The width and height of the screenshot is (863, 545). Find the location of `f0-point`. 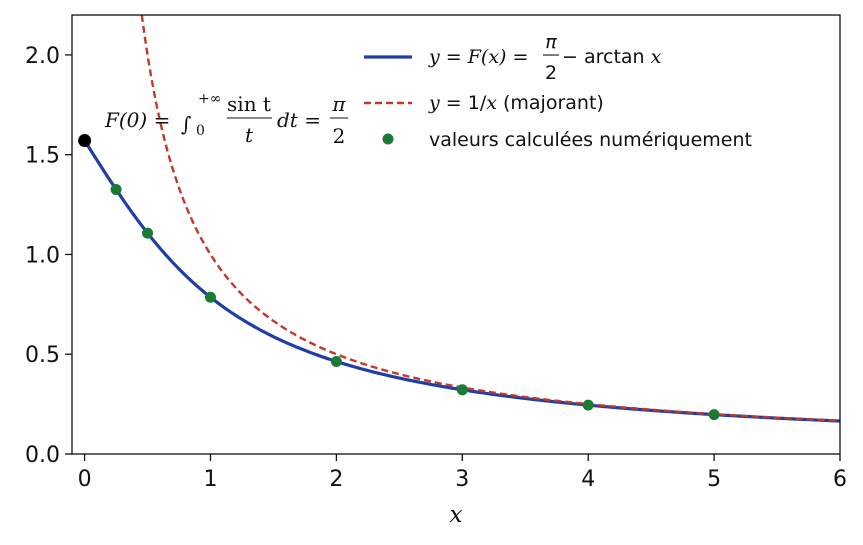

f0-point is located at coordinates (85, 141).